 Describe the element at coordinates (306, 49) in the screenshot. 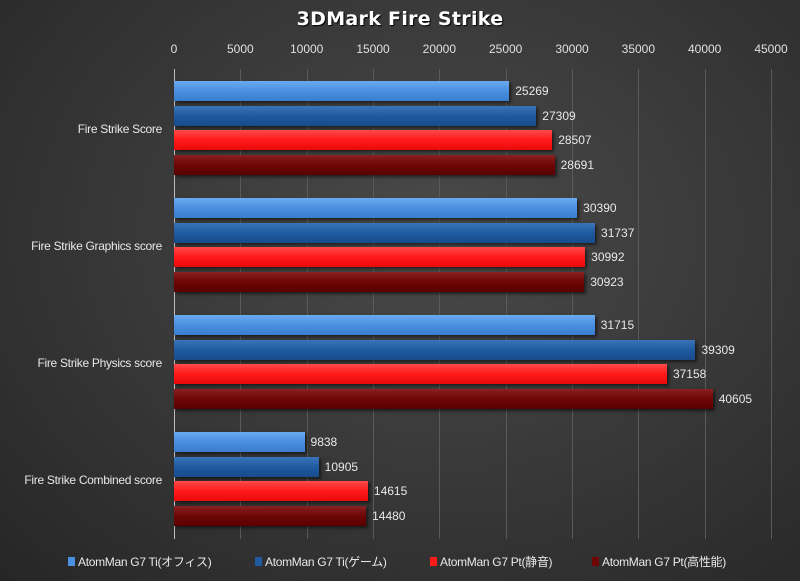

I see `x-tick-label: 10000` at that location.